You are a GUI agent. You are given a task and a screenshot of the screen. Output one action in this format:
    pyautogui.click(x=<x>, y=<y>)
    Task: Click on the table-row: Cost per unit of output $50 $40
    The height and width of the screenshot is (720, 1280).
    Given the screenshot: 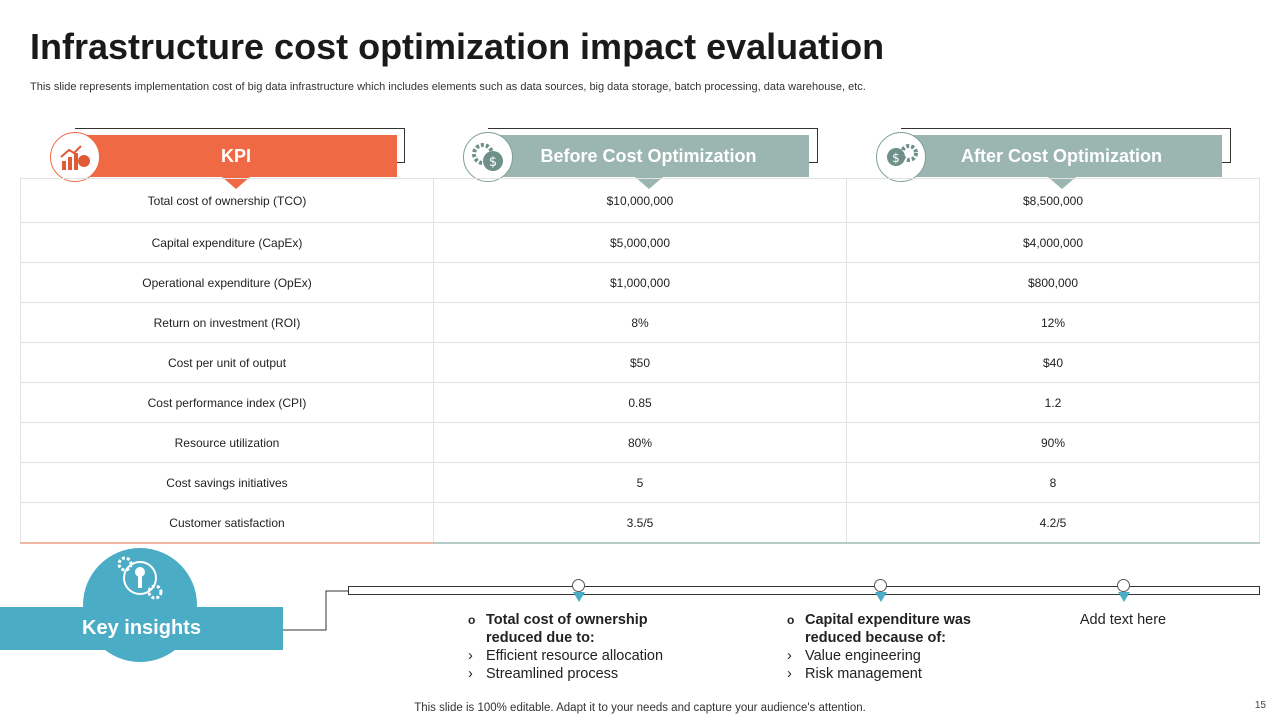 What is the action you would take?
    pyautogui.click(x=640, y=362)
    